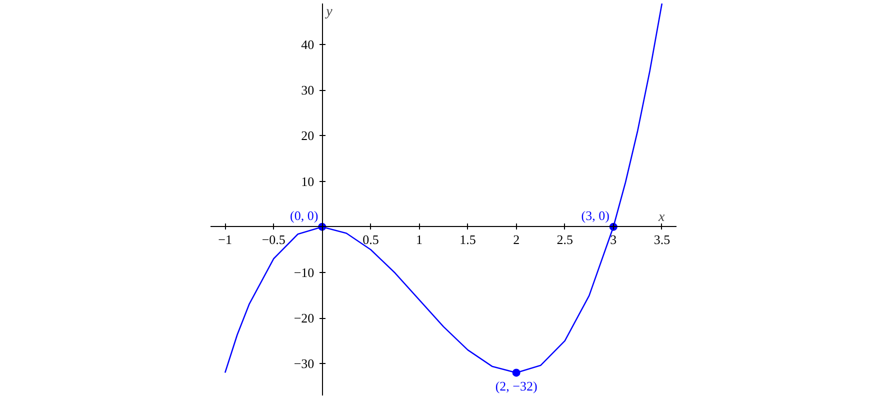  What do you see at coordinates (613, 239) in the screenshot?
I see `x-tick-label: 3` at bounding box center [613, 239].